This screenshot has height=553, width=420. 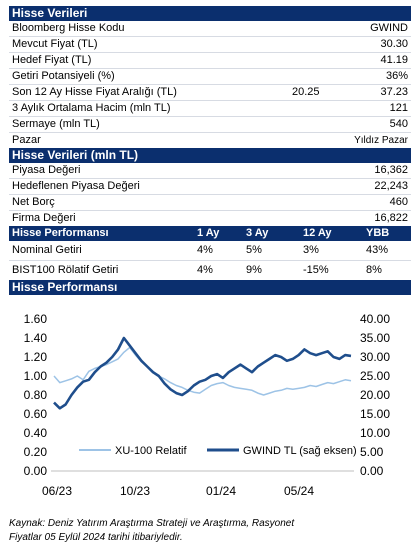 I want to click on column-header-ytd: YBB, so click(x=378, y=233).